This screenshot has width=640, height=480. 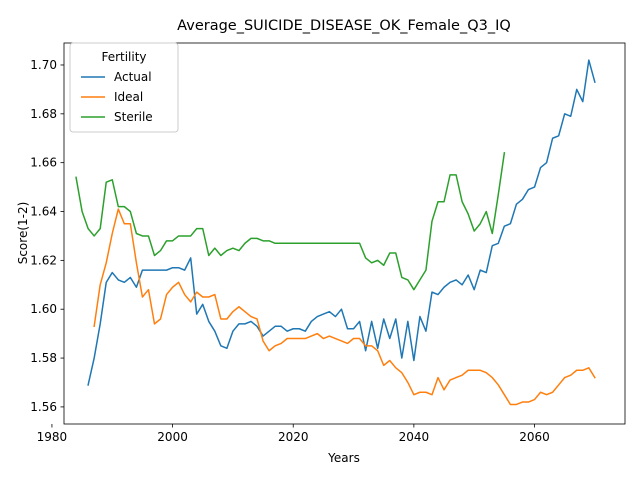 I want to click on legend-label-sterile: Sterile, so click(x=133, y=117).